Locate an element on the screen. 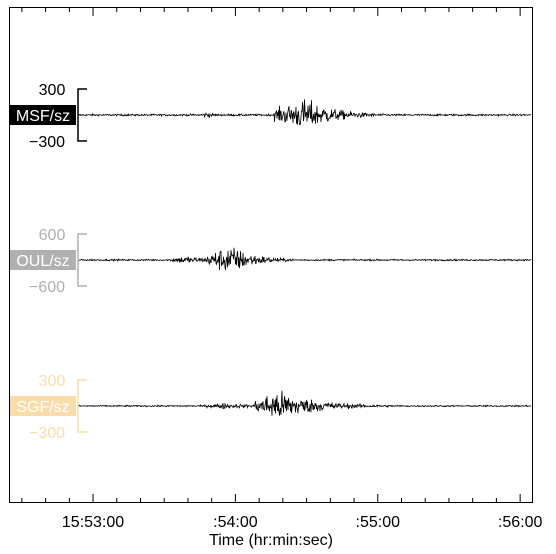 This screenshot has width=556, height=554. x-tick-label: 15:53:00 is located at coordinates (93, 522).